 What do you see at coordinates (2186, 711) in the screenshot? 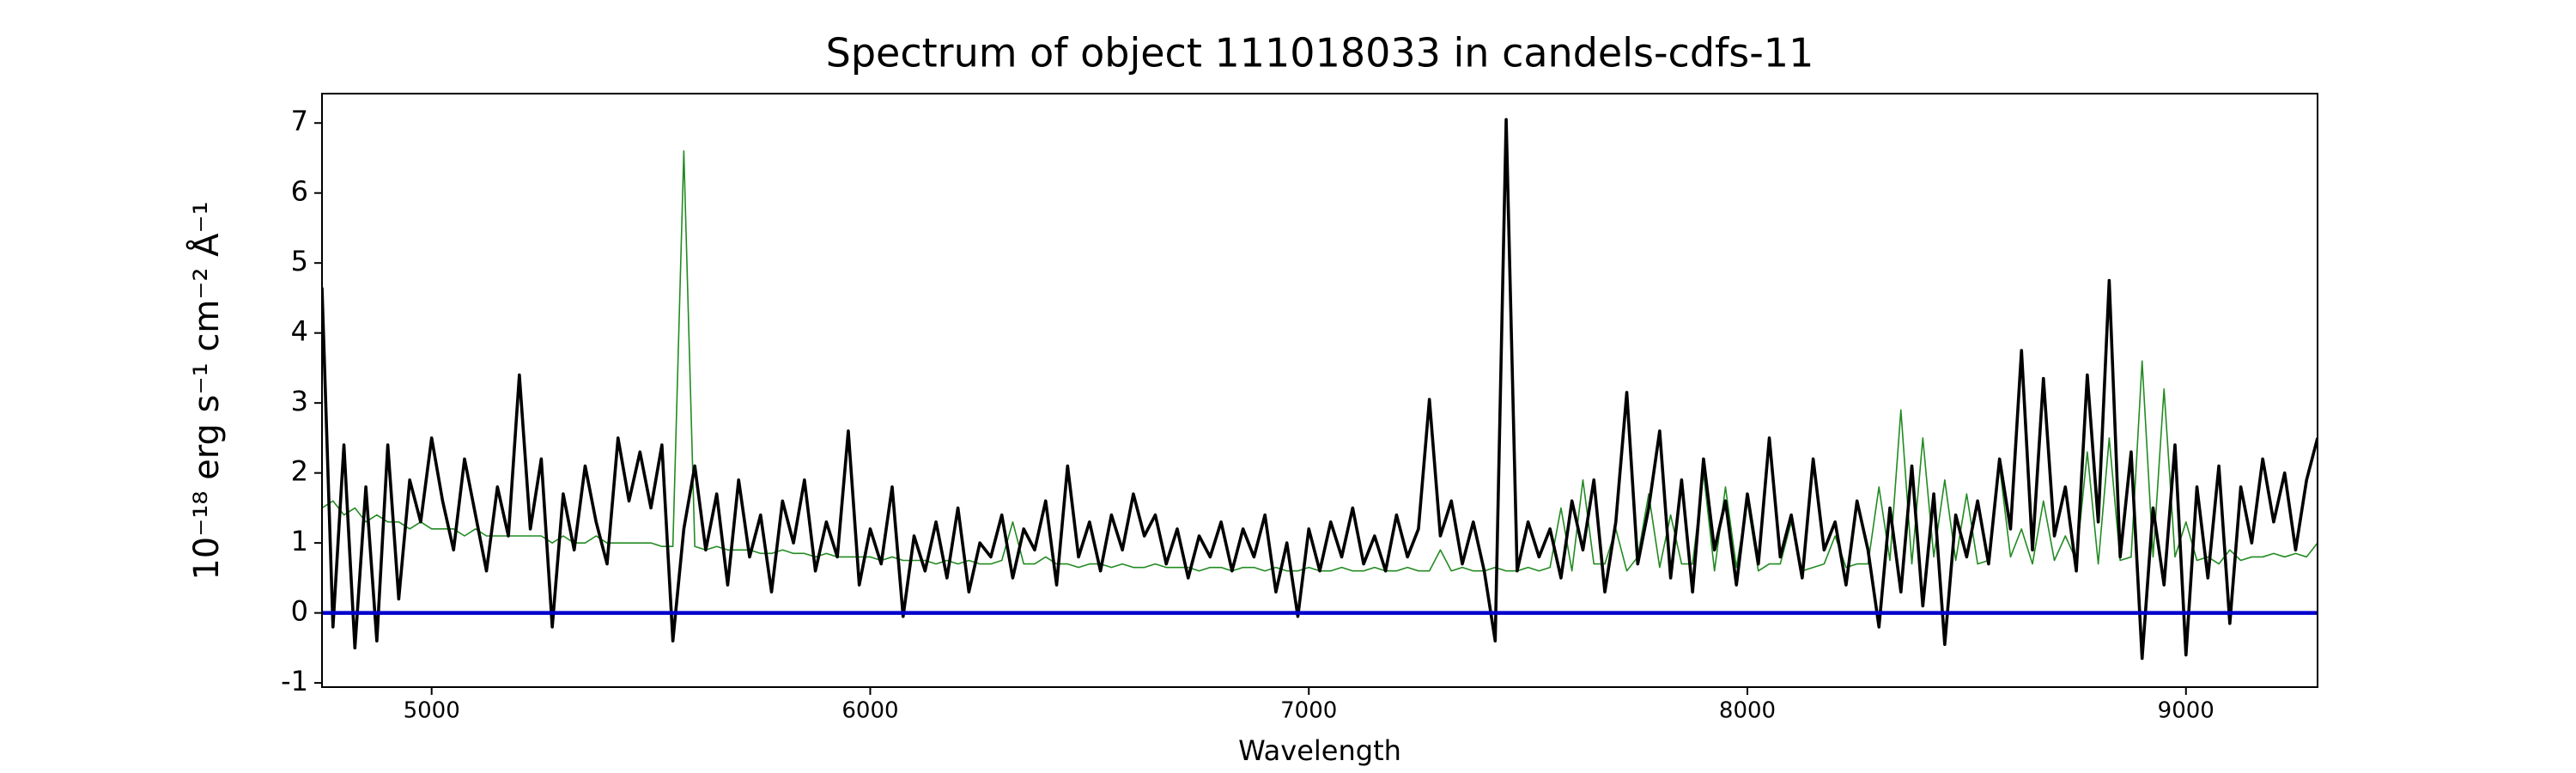
I see `x-tick-label: 9000` at bounding box center [2186, 711].